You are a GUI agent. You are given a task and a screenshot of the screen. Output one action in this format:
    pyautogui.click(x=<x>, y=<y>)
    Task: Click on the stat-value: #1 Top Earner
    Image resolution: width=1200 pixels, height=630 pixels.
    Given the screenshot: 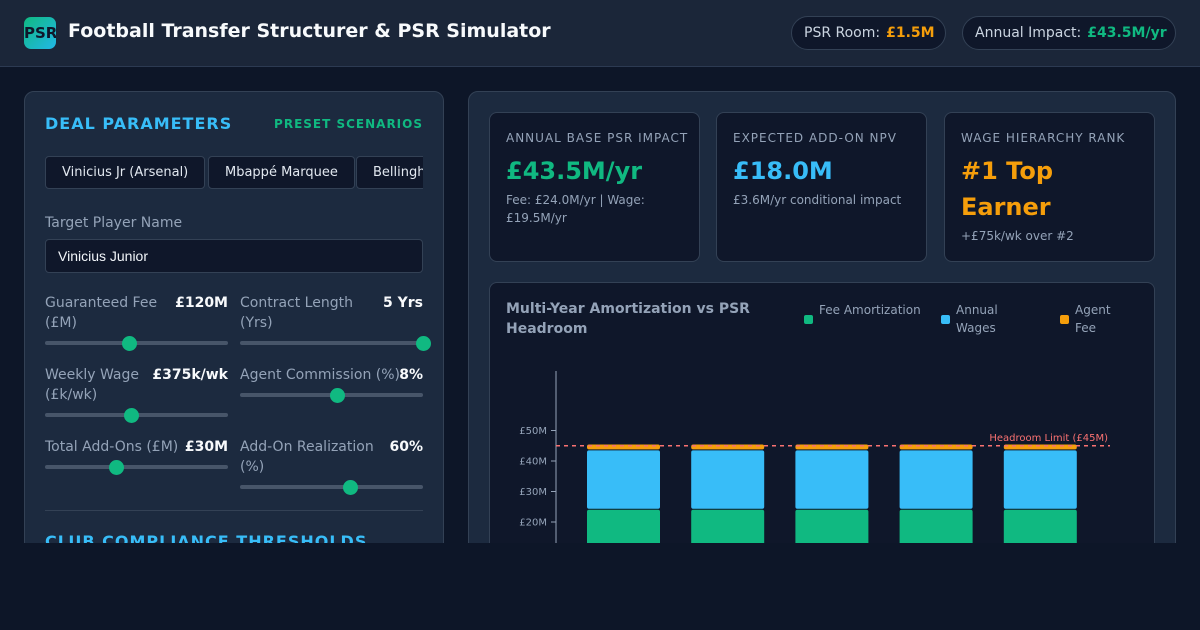 What is the action you would take?
    pyautogui.click(x=1007, y=189)
    